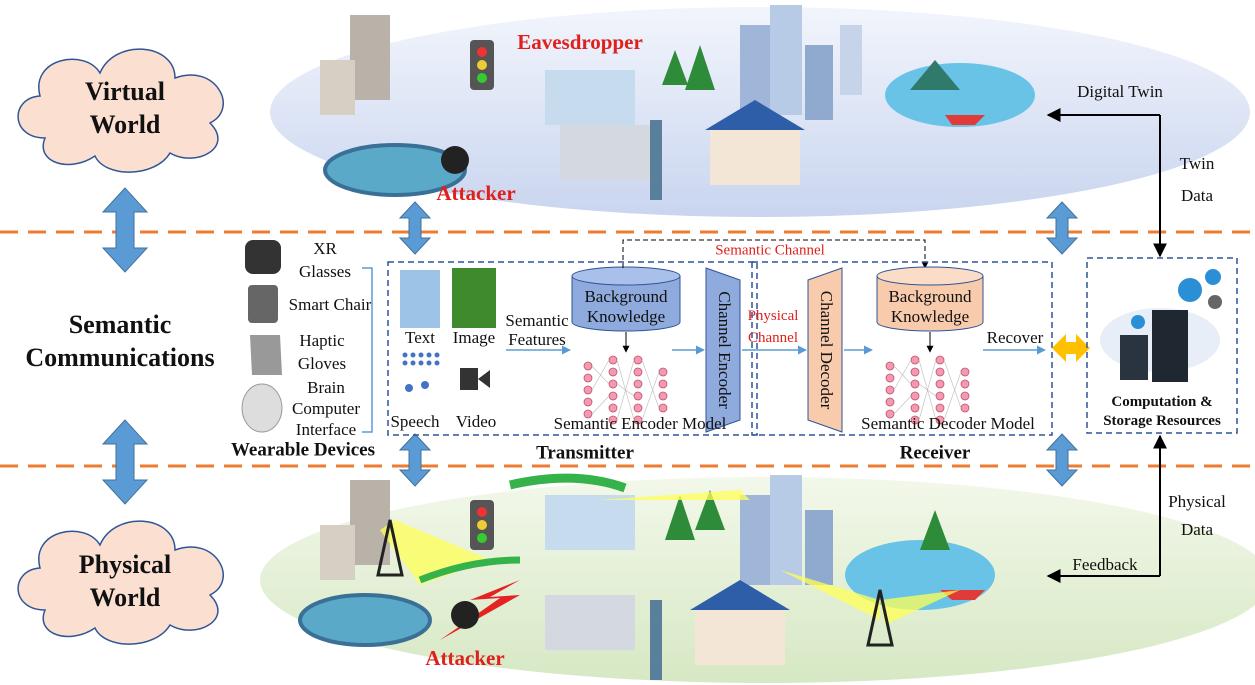  Describe the element at coordinates (476, 421) in the screenshot. I see `svg-text: Video` at that location.